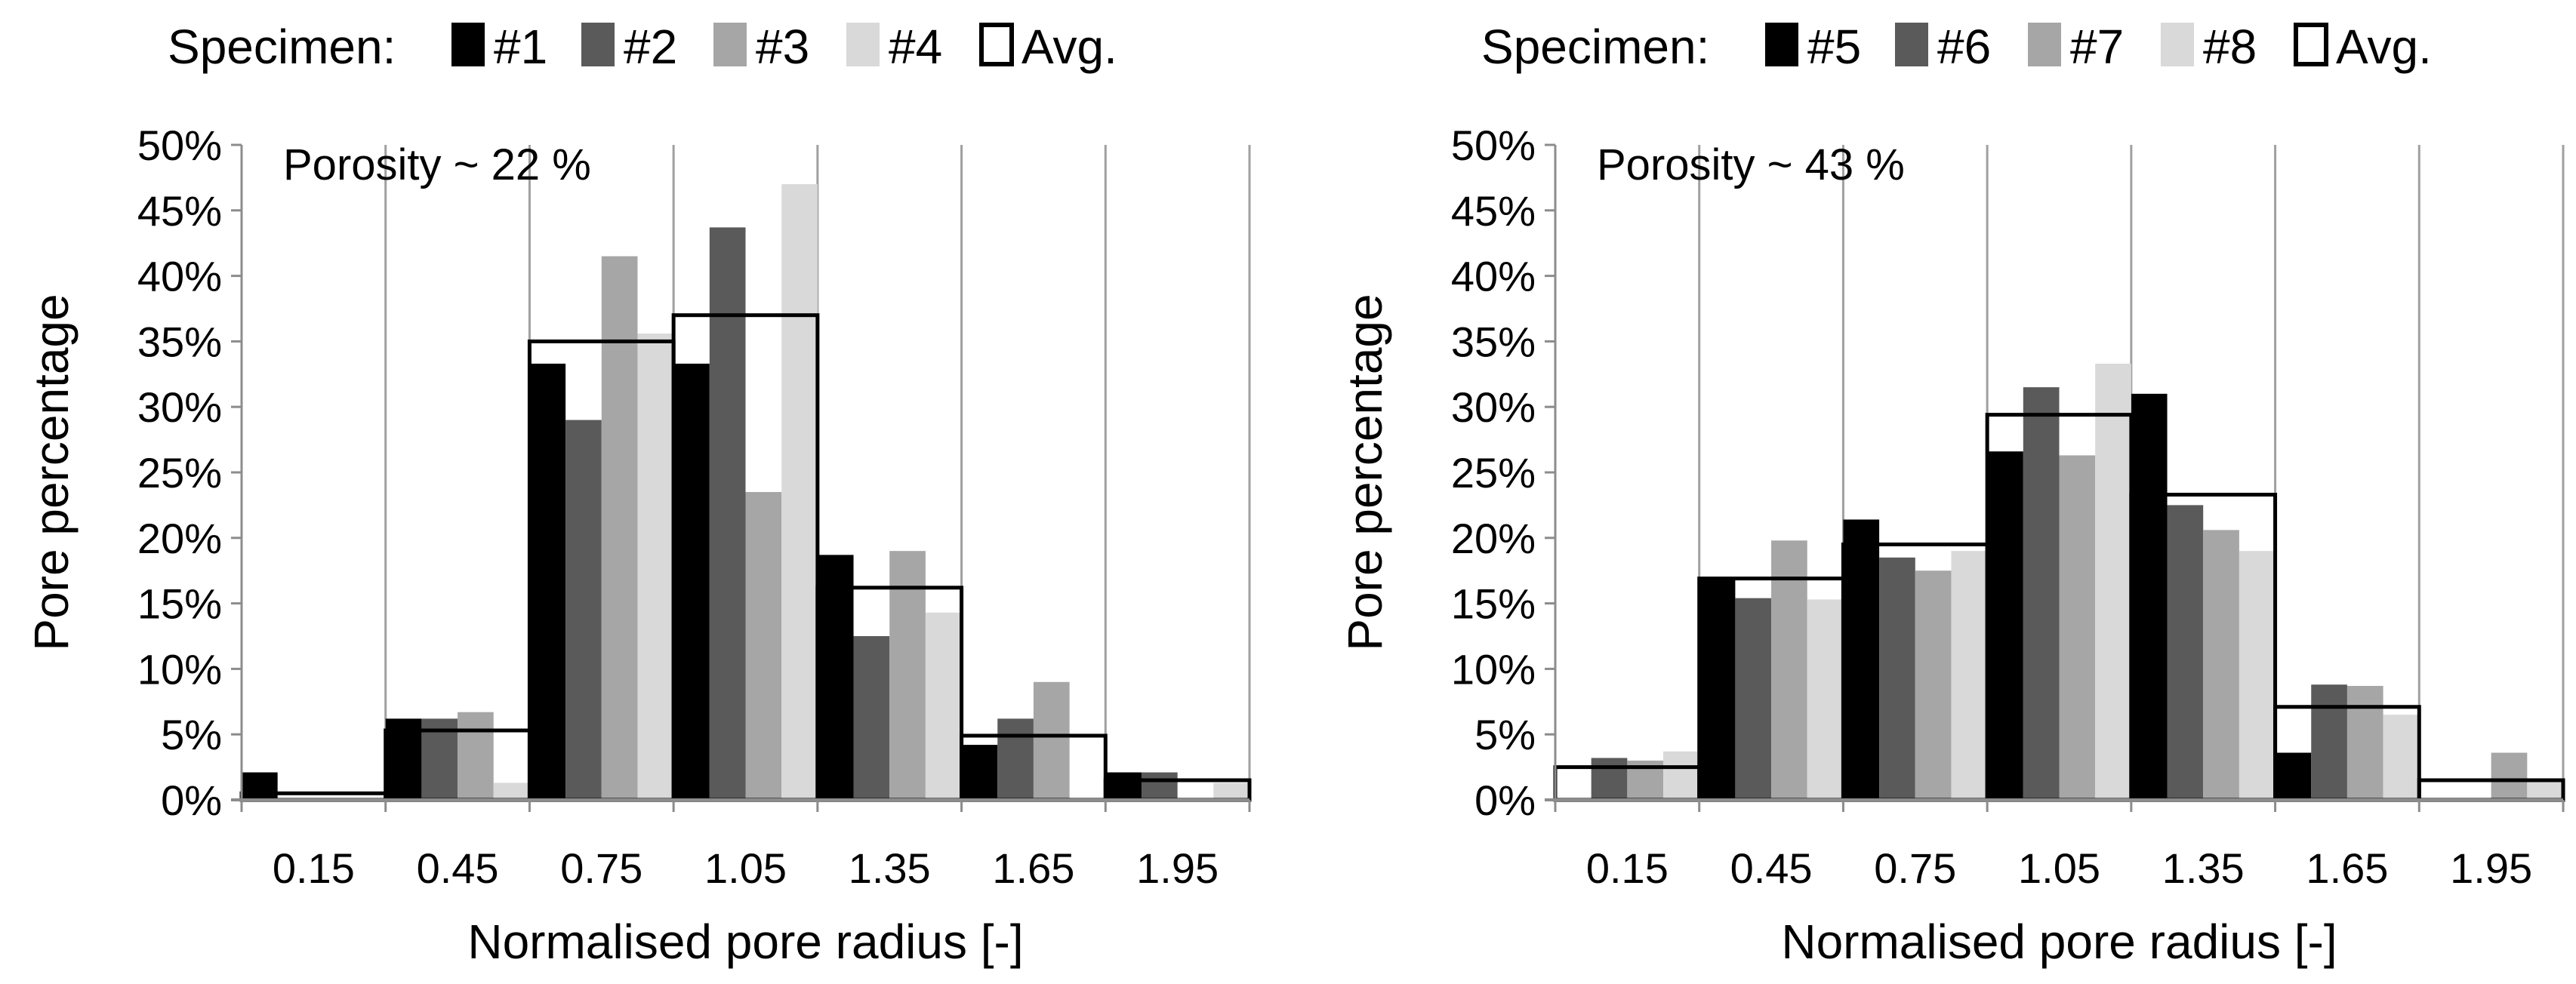 The image size is (2576, 984). Describe the element at coordinates (691, 581) in the screenshot. I see `bar-specimen-1-1.05` at that location.